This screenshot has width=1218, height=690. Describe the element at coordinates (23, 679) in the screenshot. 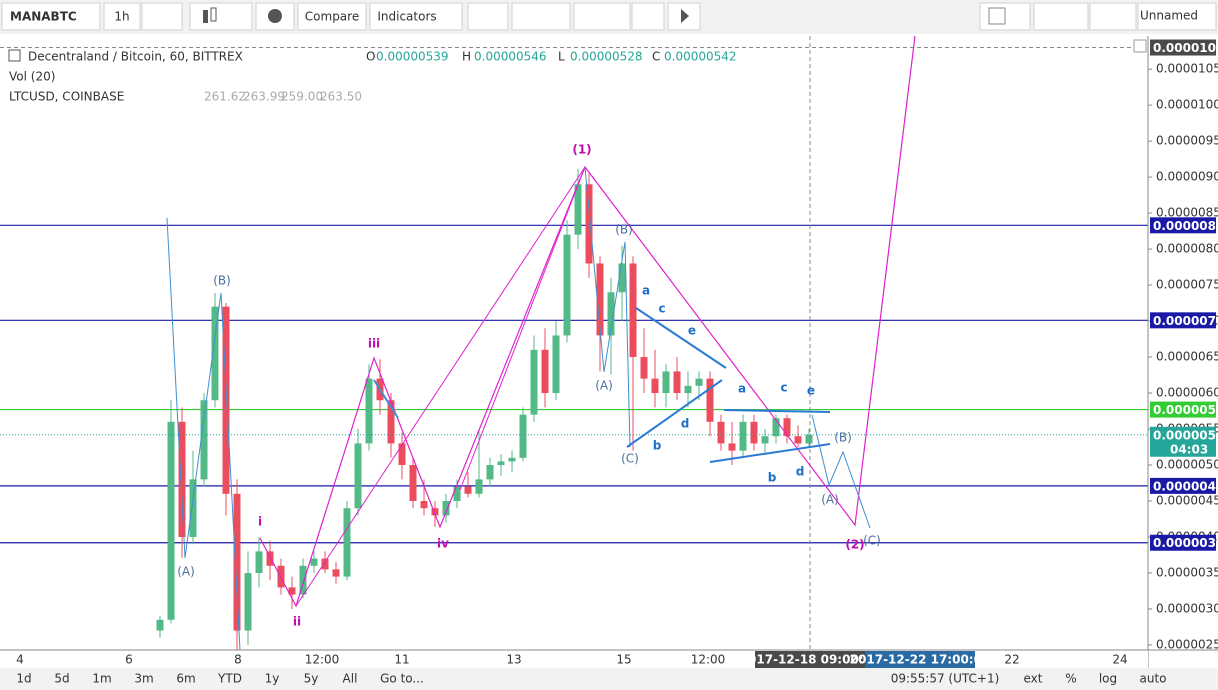

I see `range-button: 1d` at that location.